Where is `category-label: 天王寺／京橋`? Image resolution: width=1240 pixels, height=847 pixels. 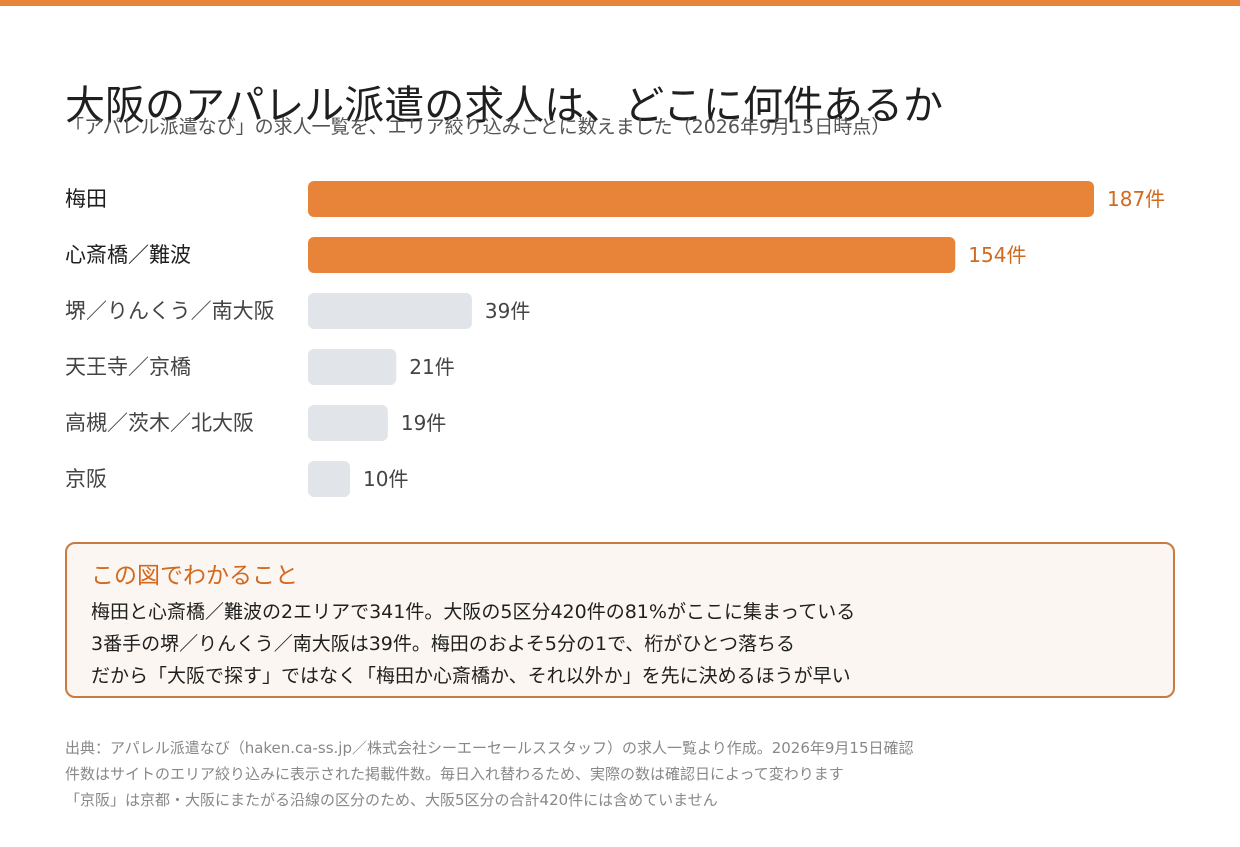 category-label: 天王寺／京橋 is located at coordinates (128, 367).